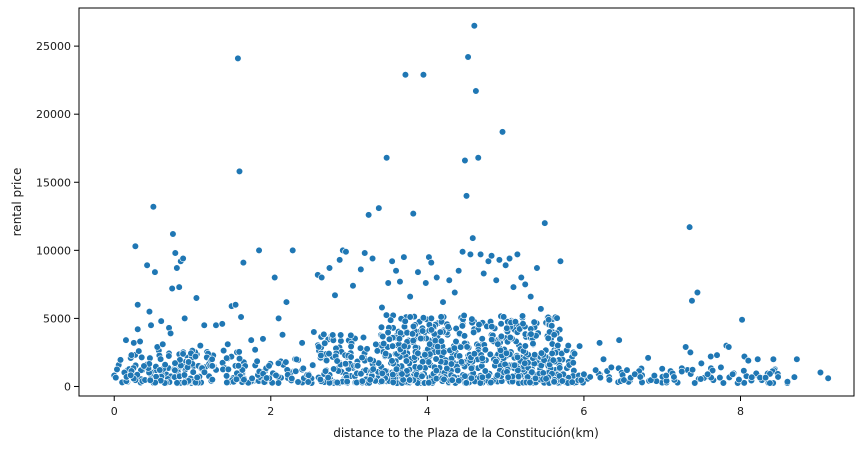 The image size is (864, 449). Describe the element at coordinates (53, 250) in the screenshot. I see `y-tick-label: 10000` at that location.